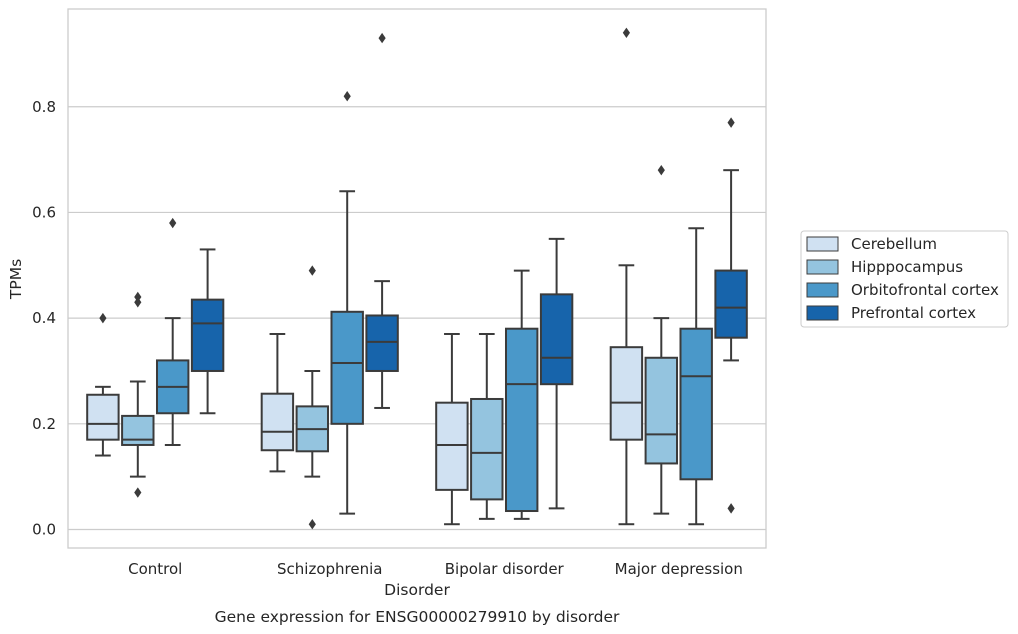  I want to click on legend-item: Prefrontal cortex, so click(891, 313).